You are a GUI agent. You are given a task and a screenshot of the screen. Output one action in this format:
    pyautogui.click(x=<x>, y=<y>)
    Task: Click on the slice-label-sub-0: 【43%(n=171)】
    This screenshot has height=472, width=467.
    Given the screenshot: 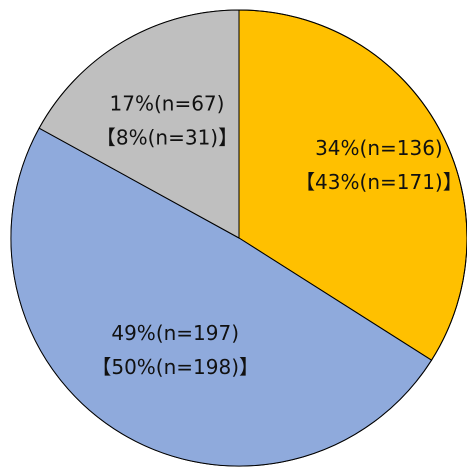 What is the action you would take?
    pyautogui.click(x=379, y=182)
    